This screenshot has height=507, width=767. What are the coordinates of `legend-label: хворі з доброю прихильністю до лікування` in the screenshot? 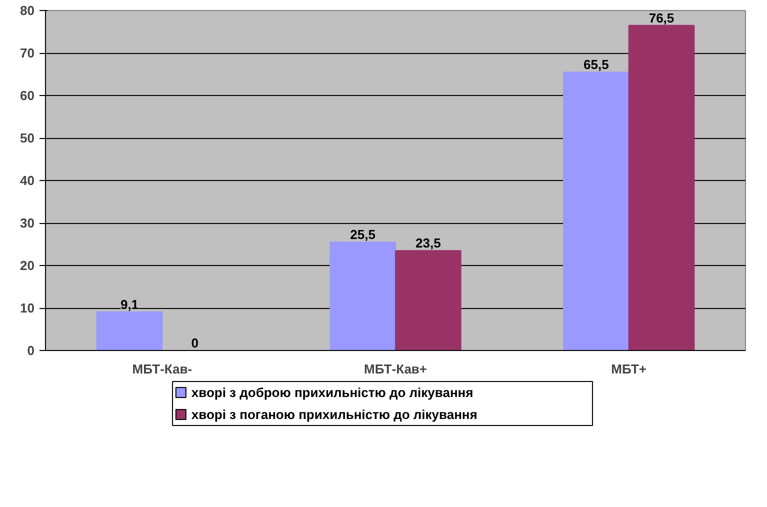 It's located at (332, 392).